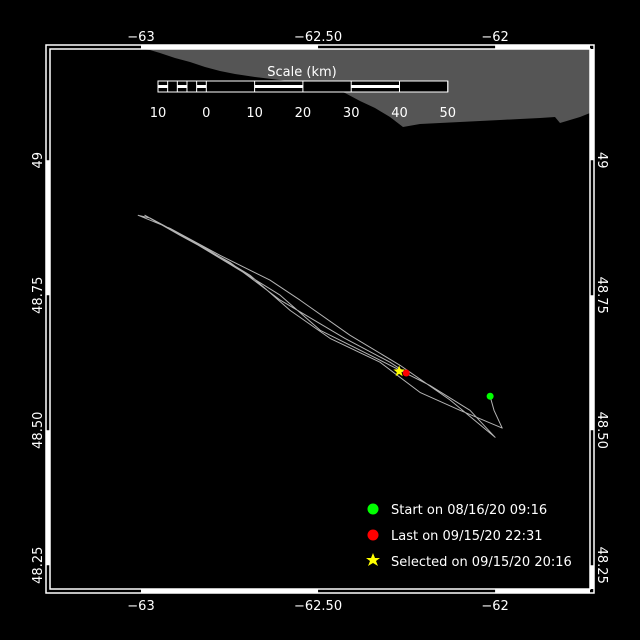 This screenshot has width=640, height=640. I want to click on scale-bar-tick-label: 0, so click(206, 113).